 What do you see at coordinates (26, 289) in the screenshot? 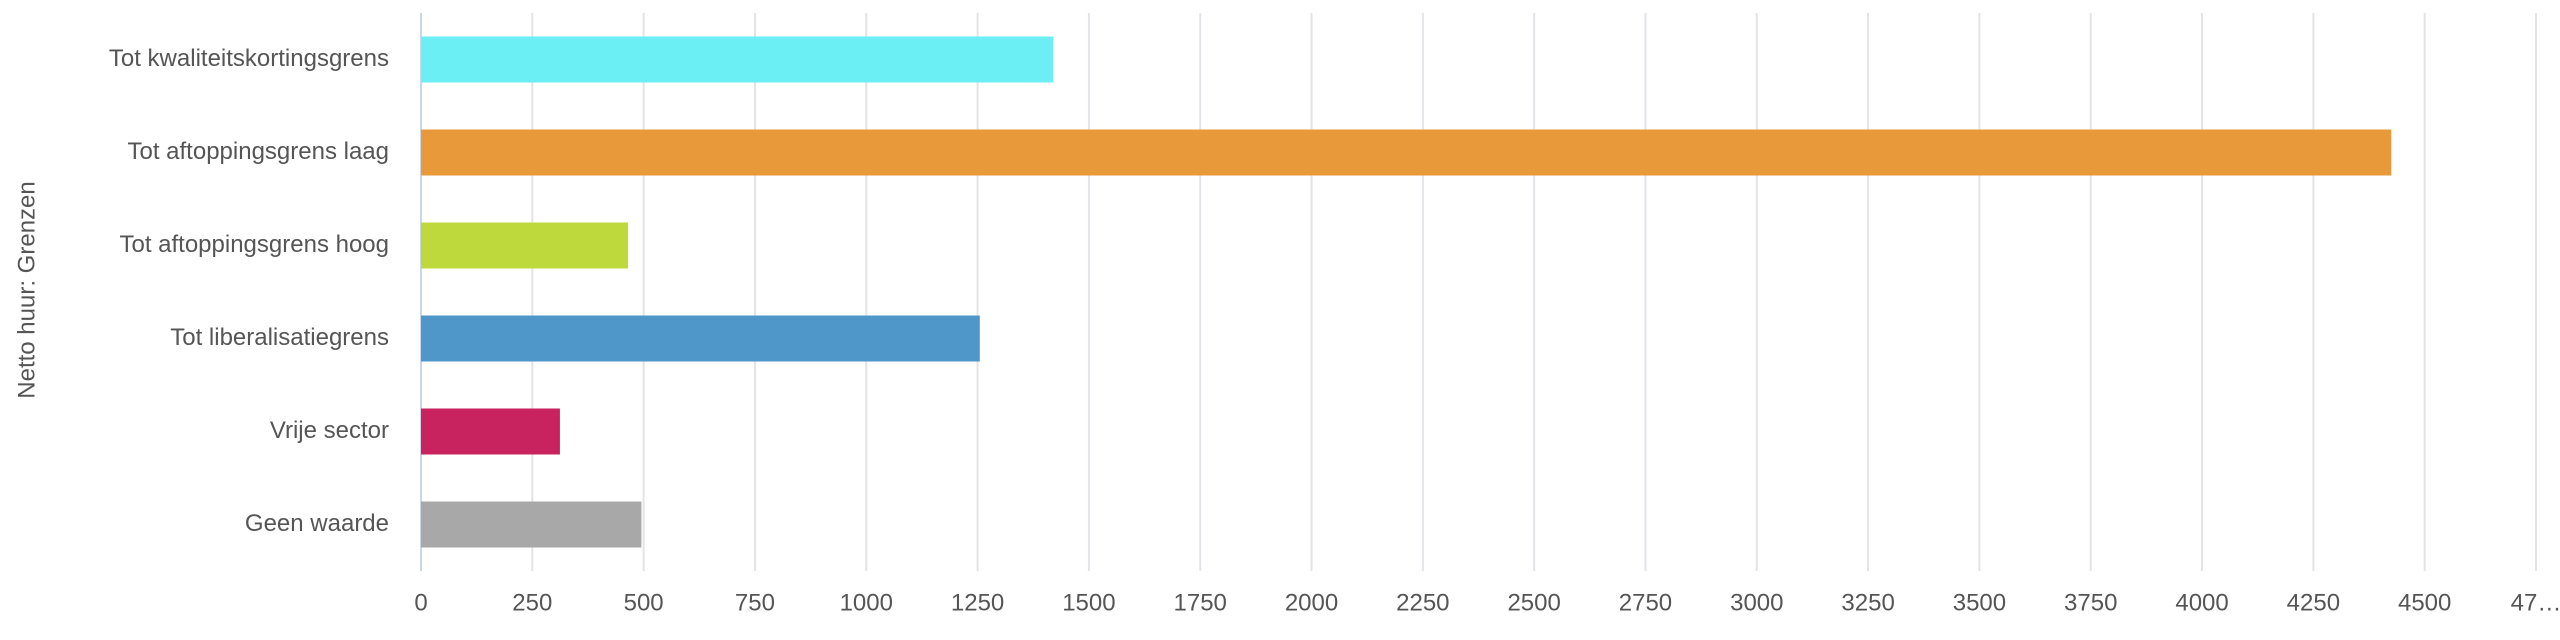
I see `y-axis-title: Netto huur: Grenzen` at bounding box center [26, 289].